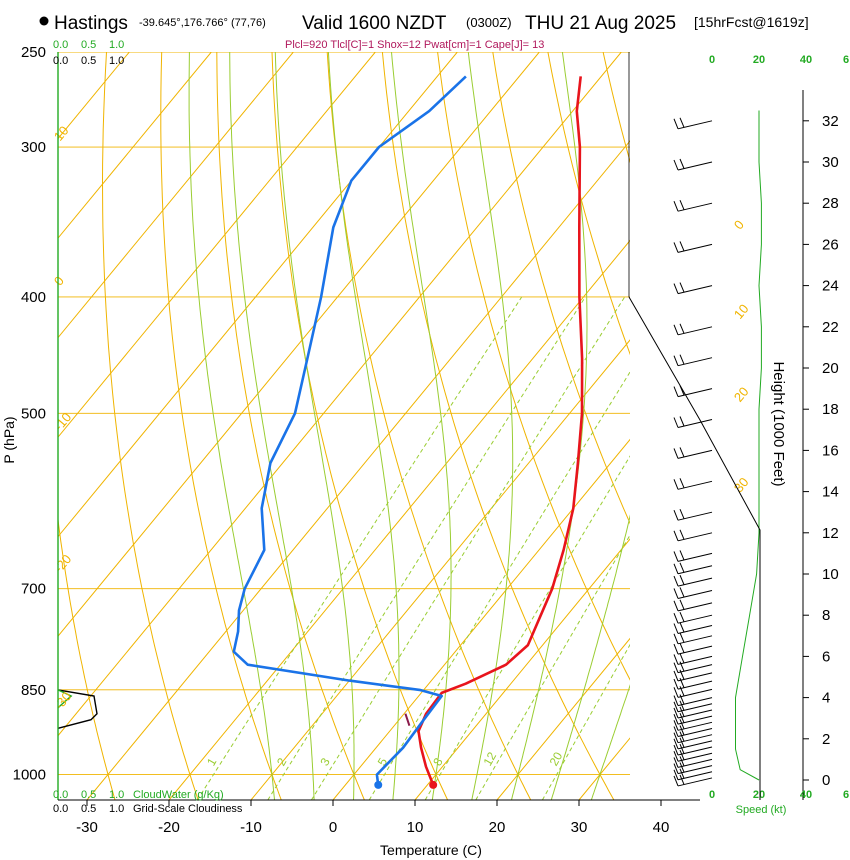 This screenshot has height=860, width=850. Describe the element at coordinates (33, 52) in the screenshot. I see `pressure-tick-label: 250` at that location.